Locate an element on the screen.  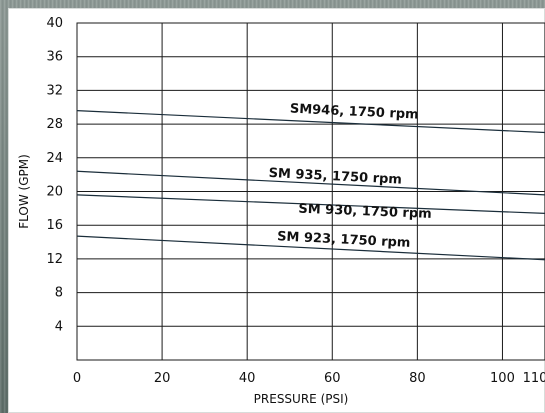
x-tick-label: 0 is located at coordinates (77, 378).